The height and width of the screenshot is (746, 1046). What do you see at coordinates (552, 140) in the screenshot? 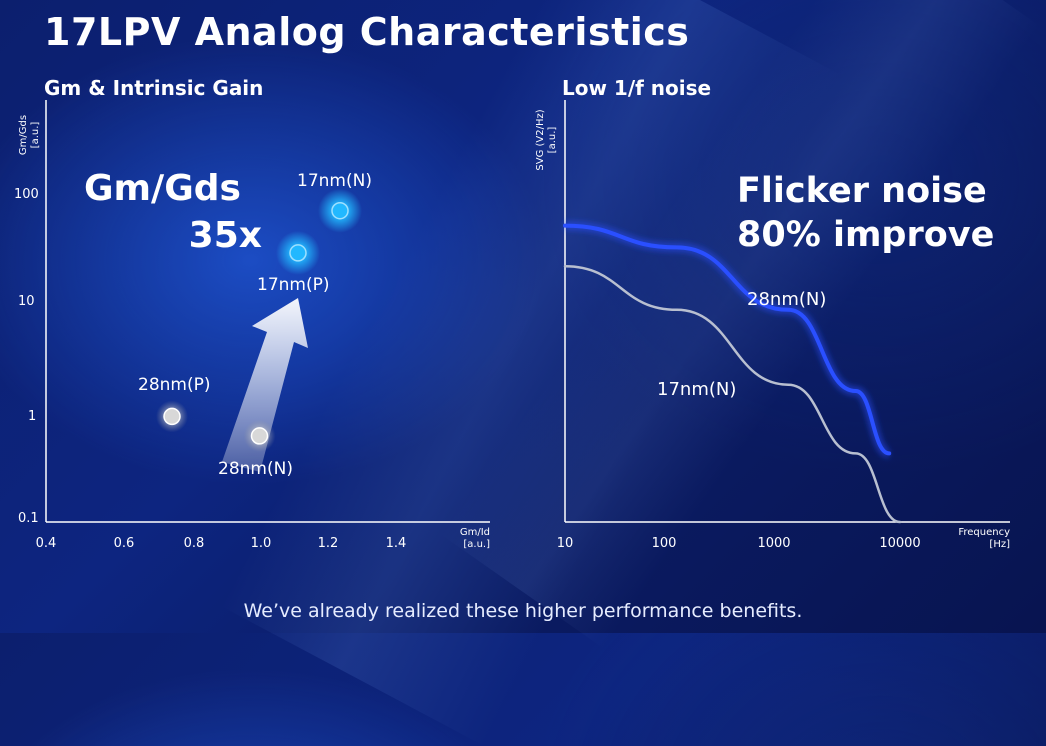
I see `right-y-label-line2: [a.u.]` at bounding box center [552, 140].